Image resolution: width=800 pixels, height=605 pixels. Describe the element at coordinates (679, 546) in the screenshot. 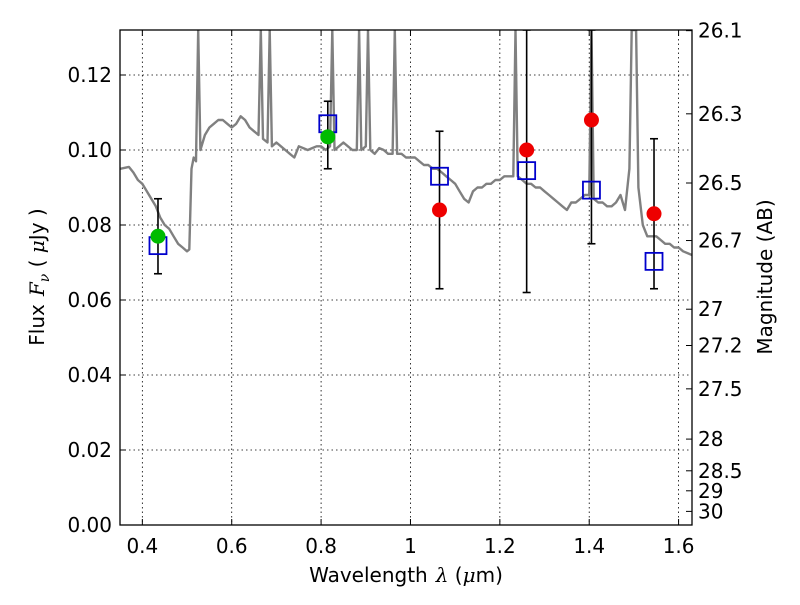

I see `x-tick-label: 1.6` at that location.